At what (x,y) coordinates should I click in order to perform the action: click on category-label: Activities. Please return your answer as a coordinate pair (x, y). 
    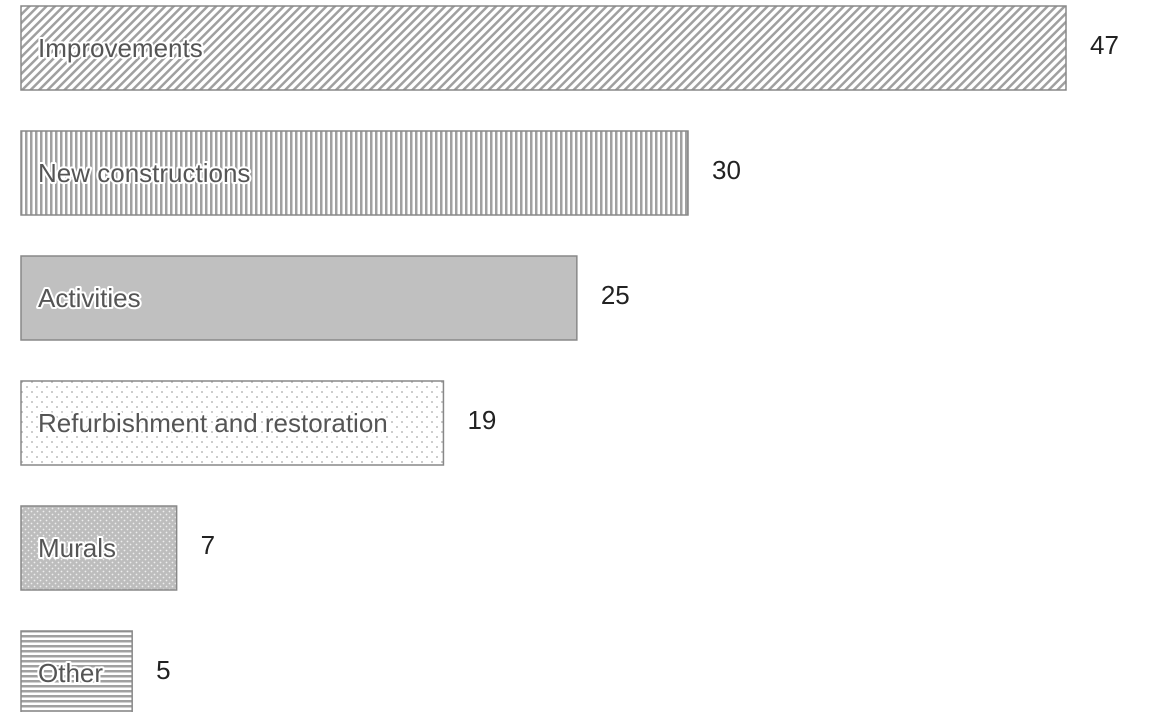
    Looking at the image, I should click on (89, 298).